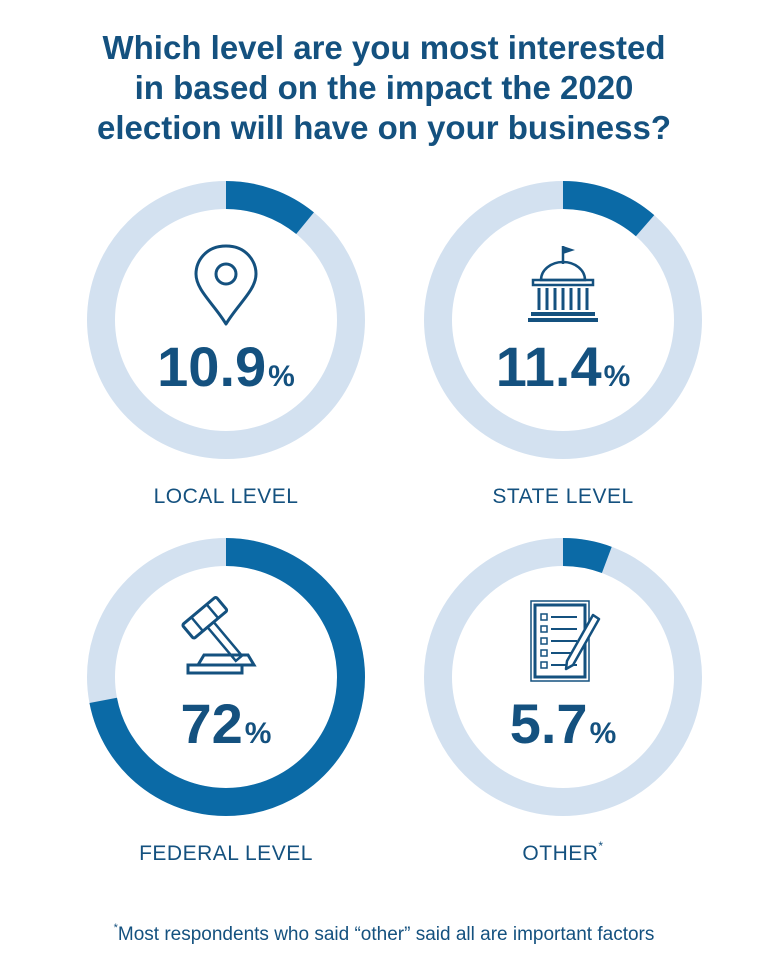  I want to click on donut-state-level: 11.4% STATE LEVEL, so click(563, 344).